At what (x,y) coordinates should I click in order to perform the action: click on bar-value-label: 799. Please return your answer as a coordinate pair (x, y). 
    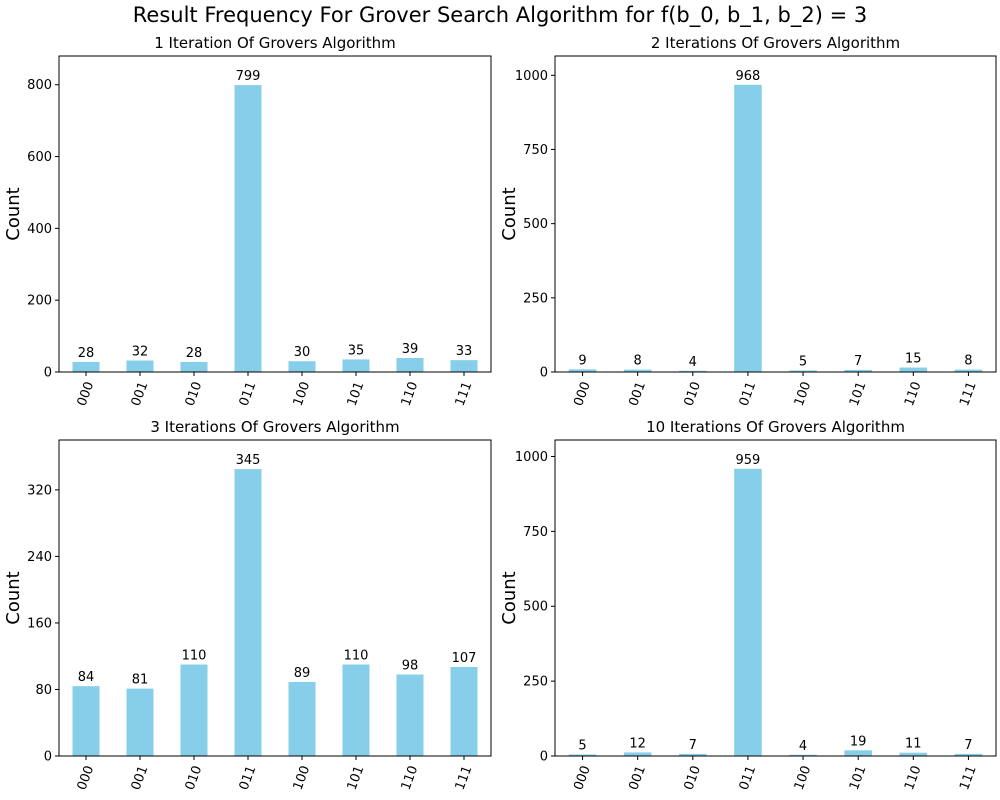
    Looking at the image, I should click on (248, 76).